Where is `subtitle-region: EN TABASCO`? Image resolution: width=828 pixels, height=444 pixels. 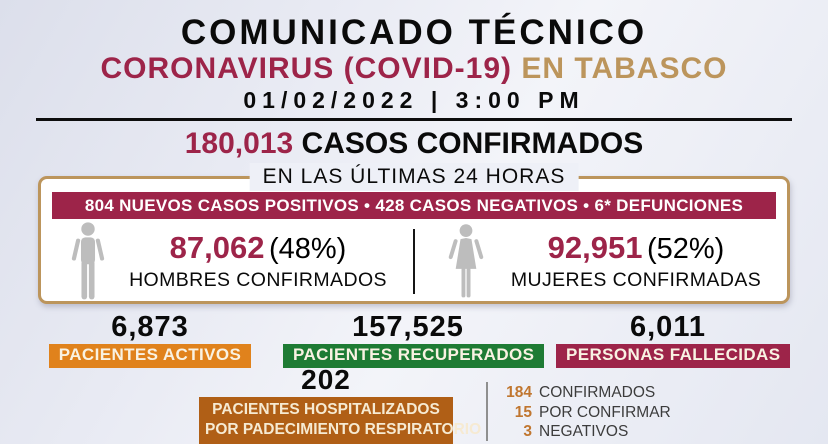 subtitle-region: EN TABASCO is located at coordinates (624, 68).